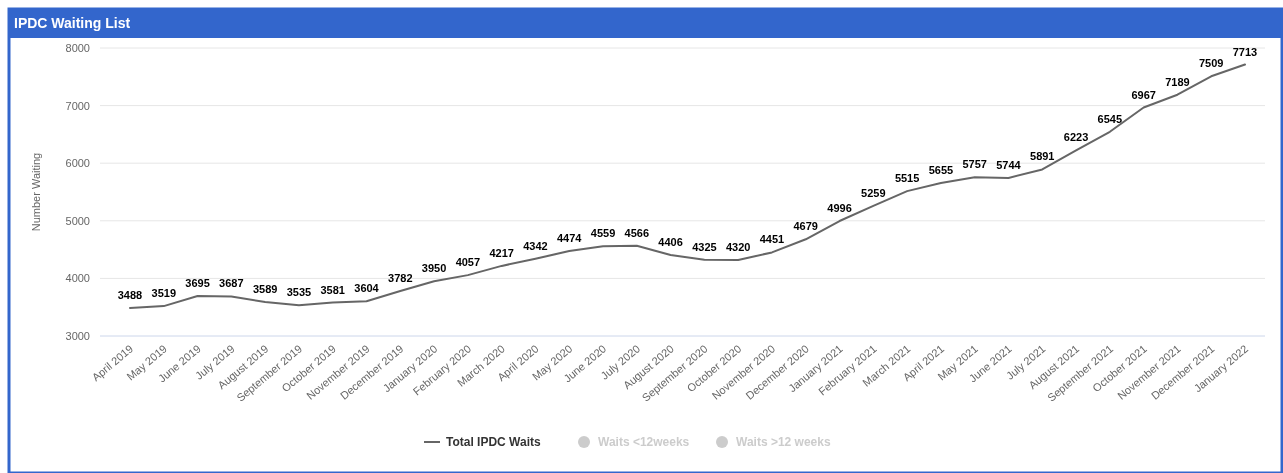  What do you see at coordinates (1076, 137) in the screenshot?
I see `data-label: 6223` at bounding box center [1076, 137].